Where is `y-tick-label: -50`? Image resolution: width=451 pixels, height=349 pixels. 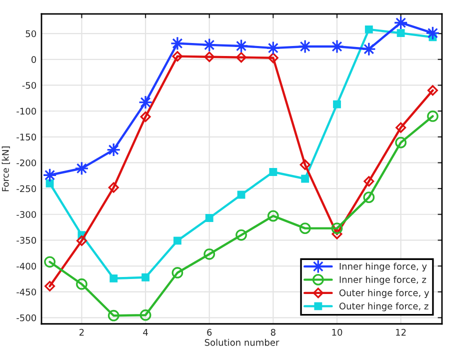
y-tick-label: -50 is located at coordinates (29, 85).